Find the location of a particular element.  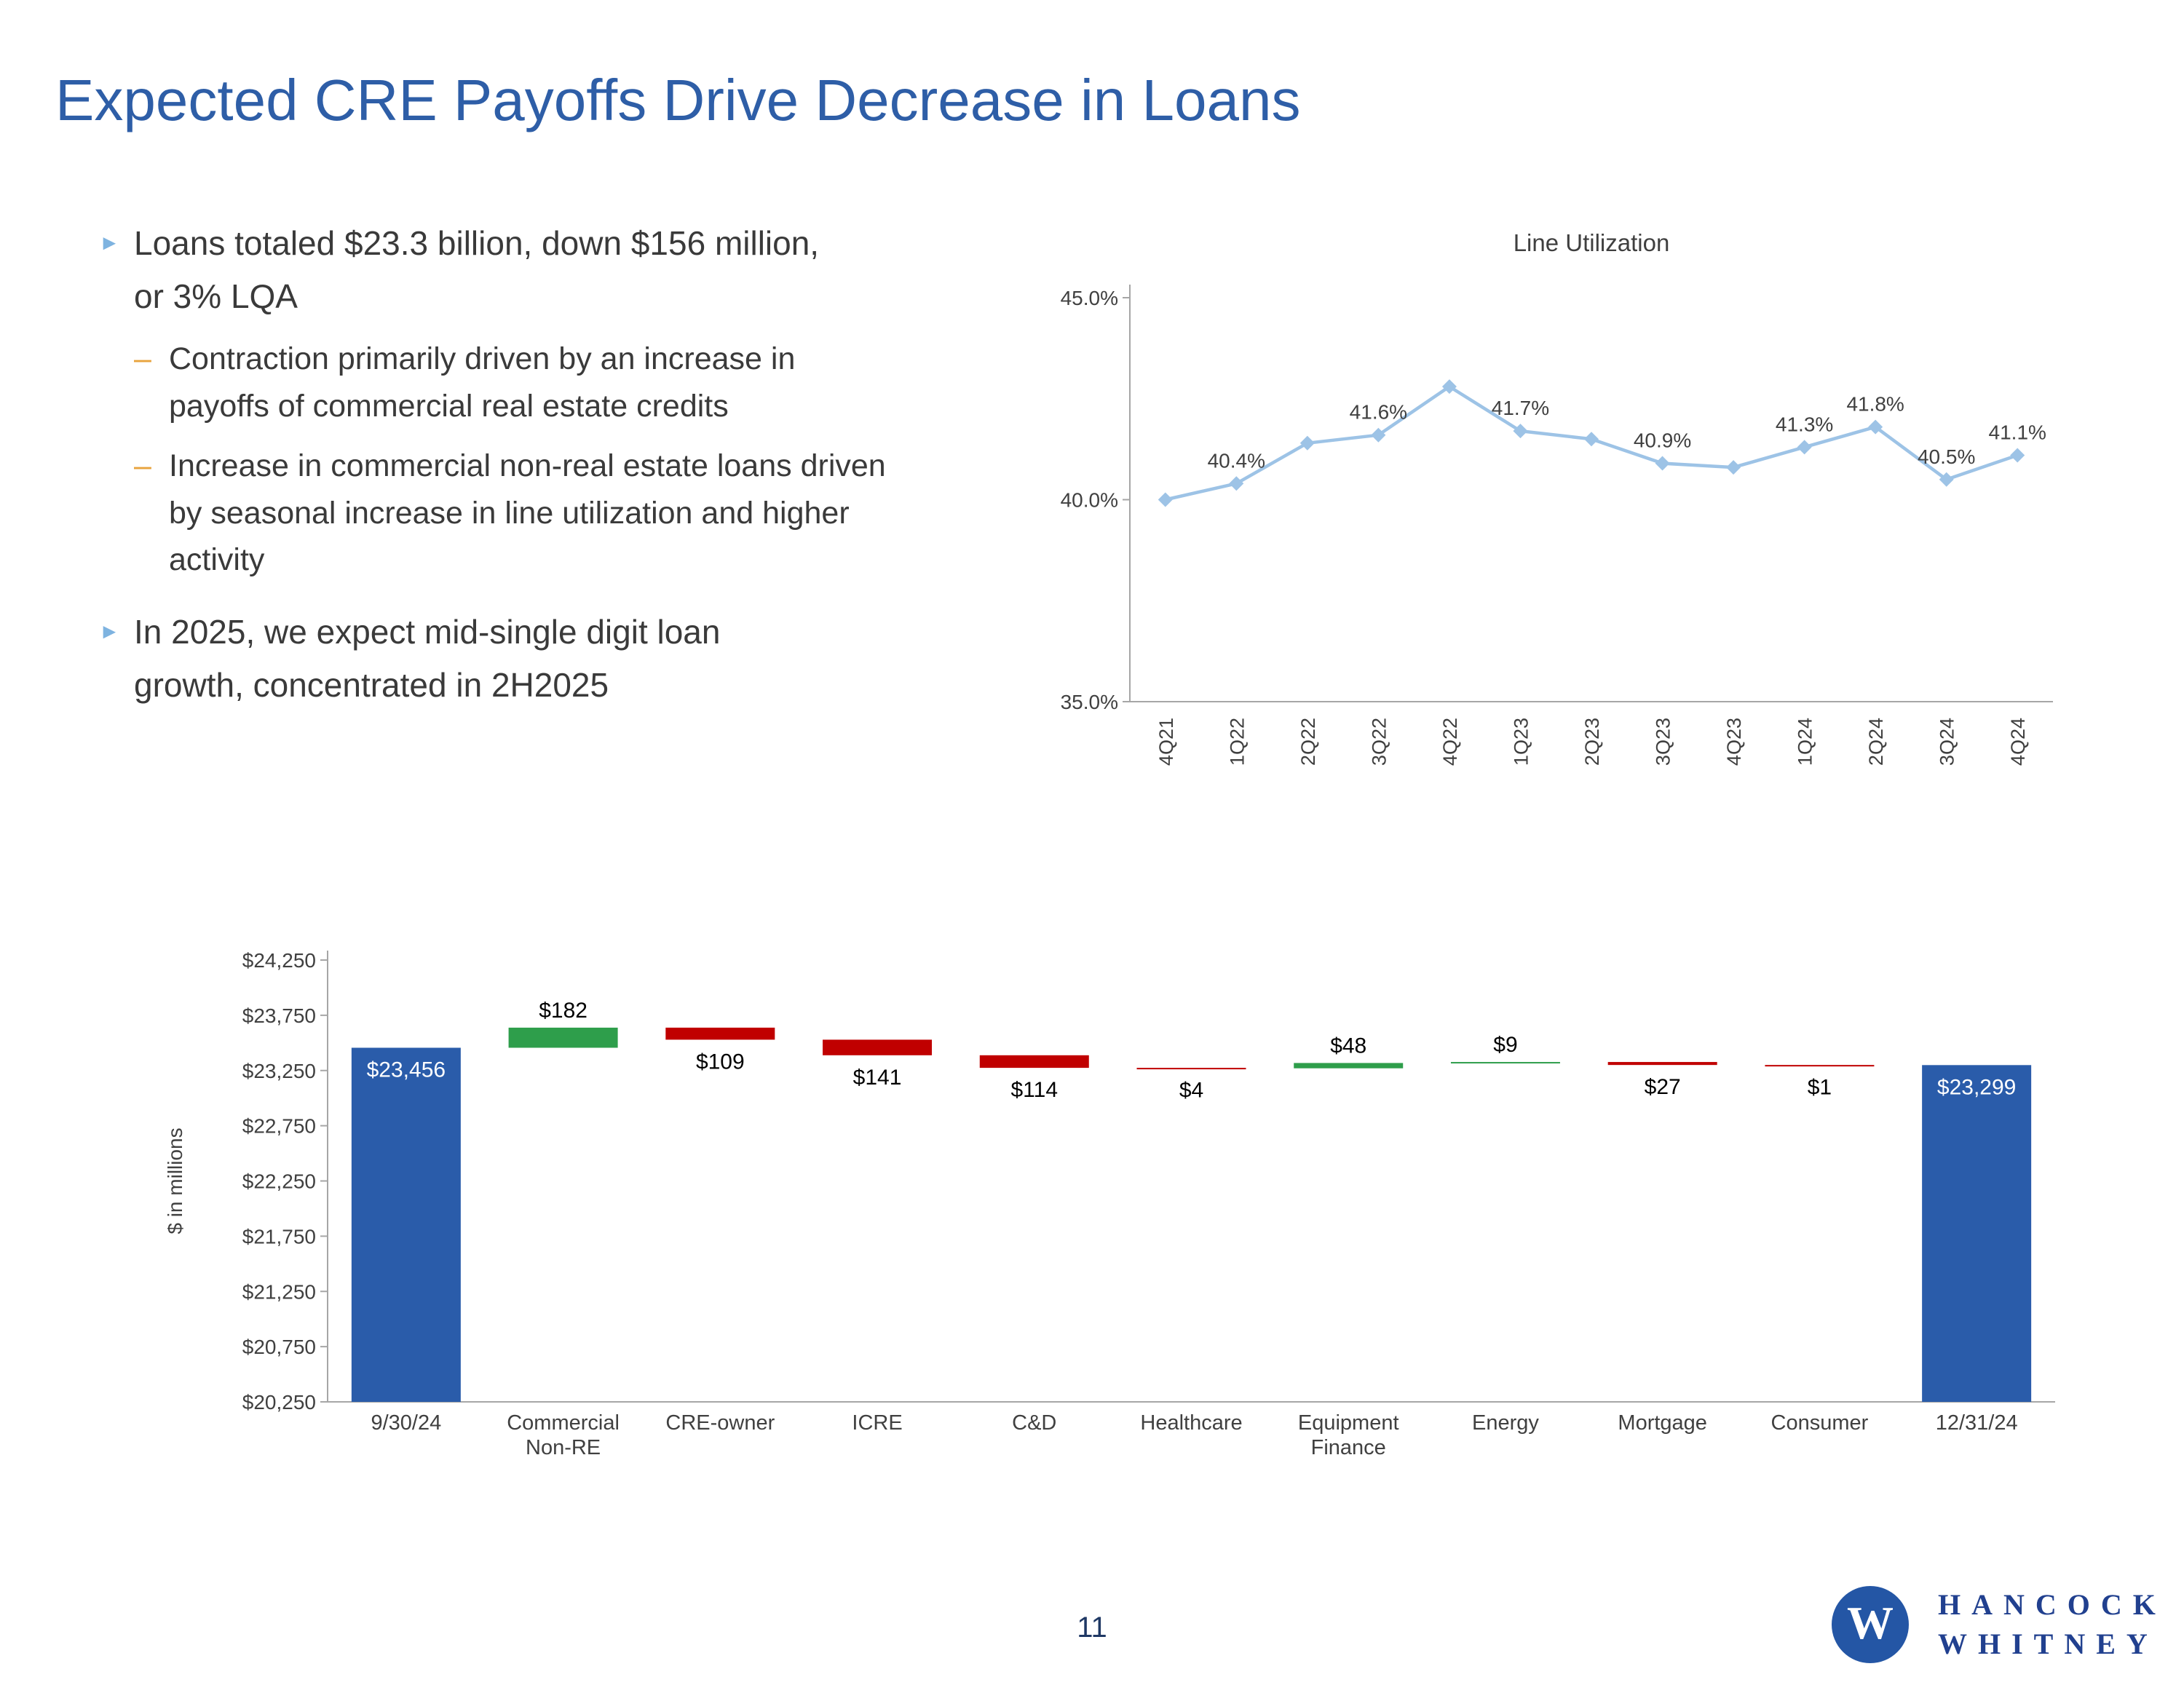

logo-wordmark: HANCOCK WHITNEY is located at coordinates (2052, 1624).